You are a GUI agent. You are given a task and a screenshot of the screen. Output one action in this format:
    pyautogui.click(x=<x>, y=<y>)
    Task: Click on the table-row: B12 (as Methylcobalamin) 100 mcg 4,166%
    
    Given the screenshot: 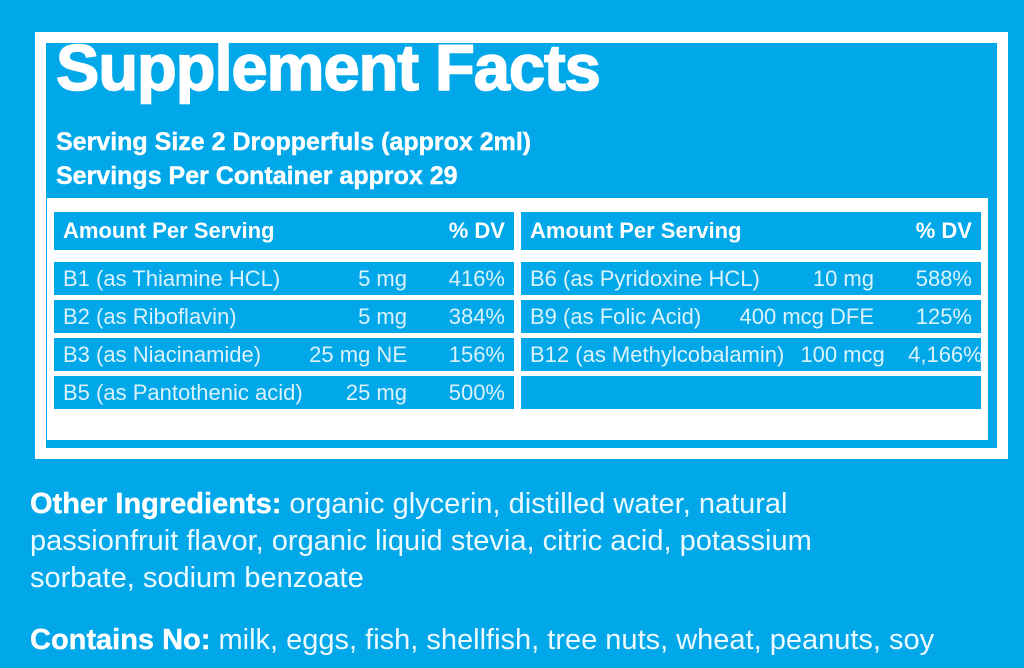 What is the action you would take?
    pyautogui.click(x=752, y=354)
    